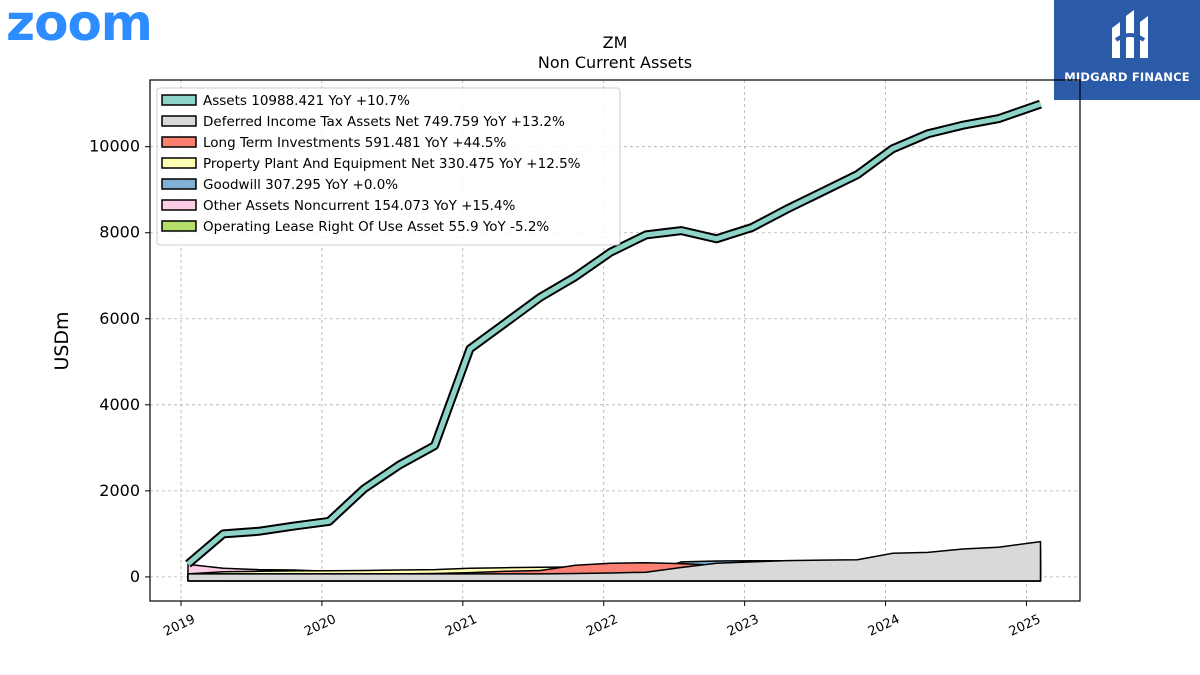 This screenshot has height=675, width=1200. I want to click on legend-box, so click(388, 166).